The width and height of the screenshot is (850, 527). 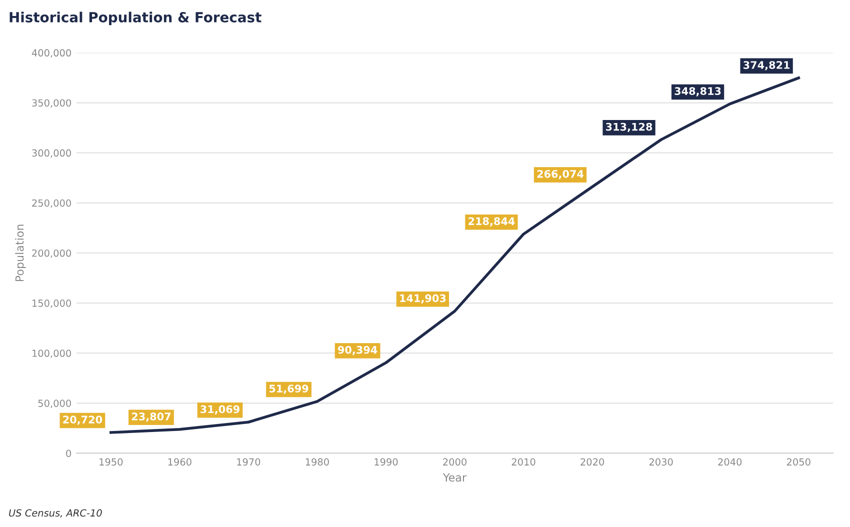 What do you see at coordinates (220, 409) in the screenshot?
I see `data-label: 31,069` at bounding box center [220, 409].